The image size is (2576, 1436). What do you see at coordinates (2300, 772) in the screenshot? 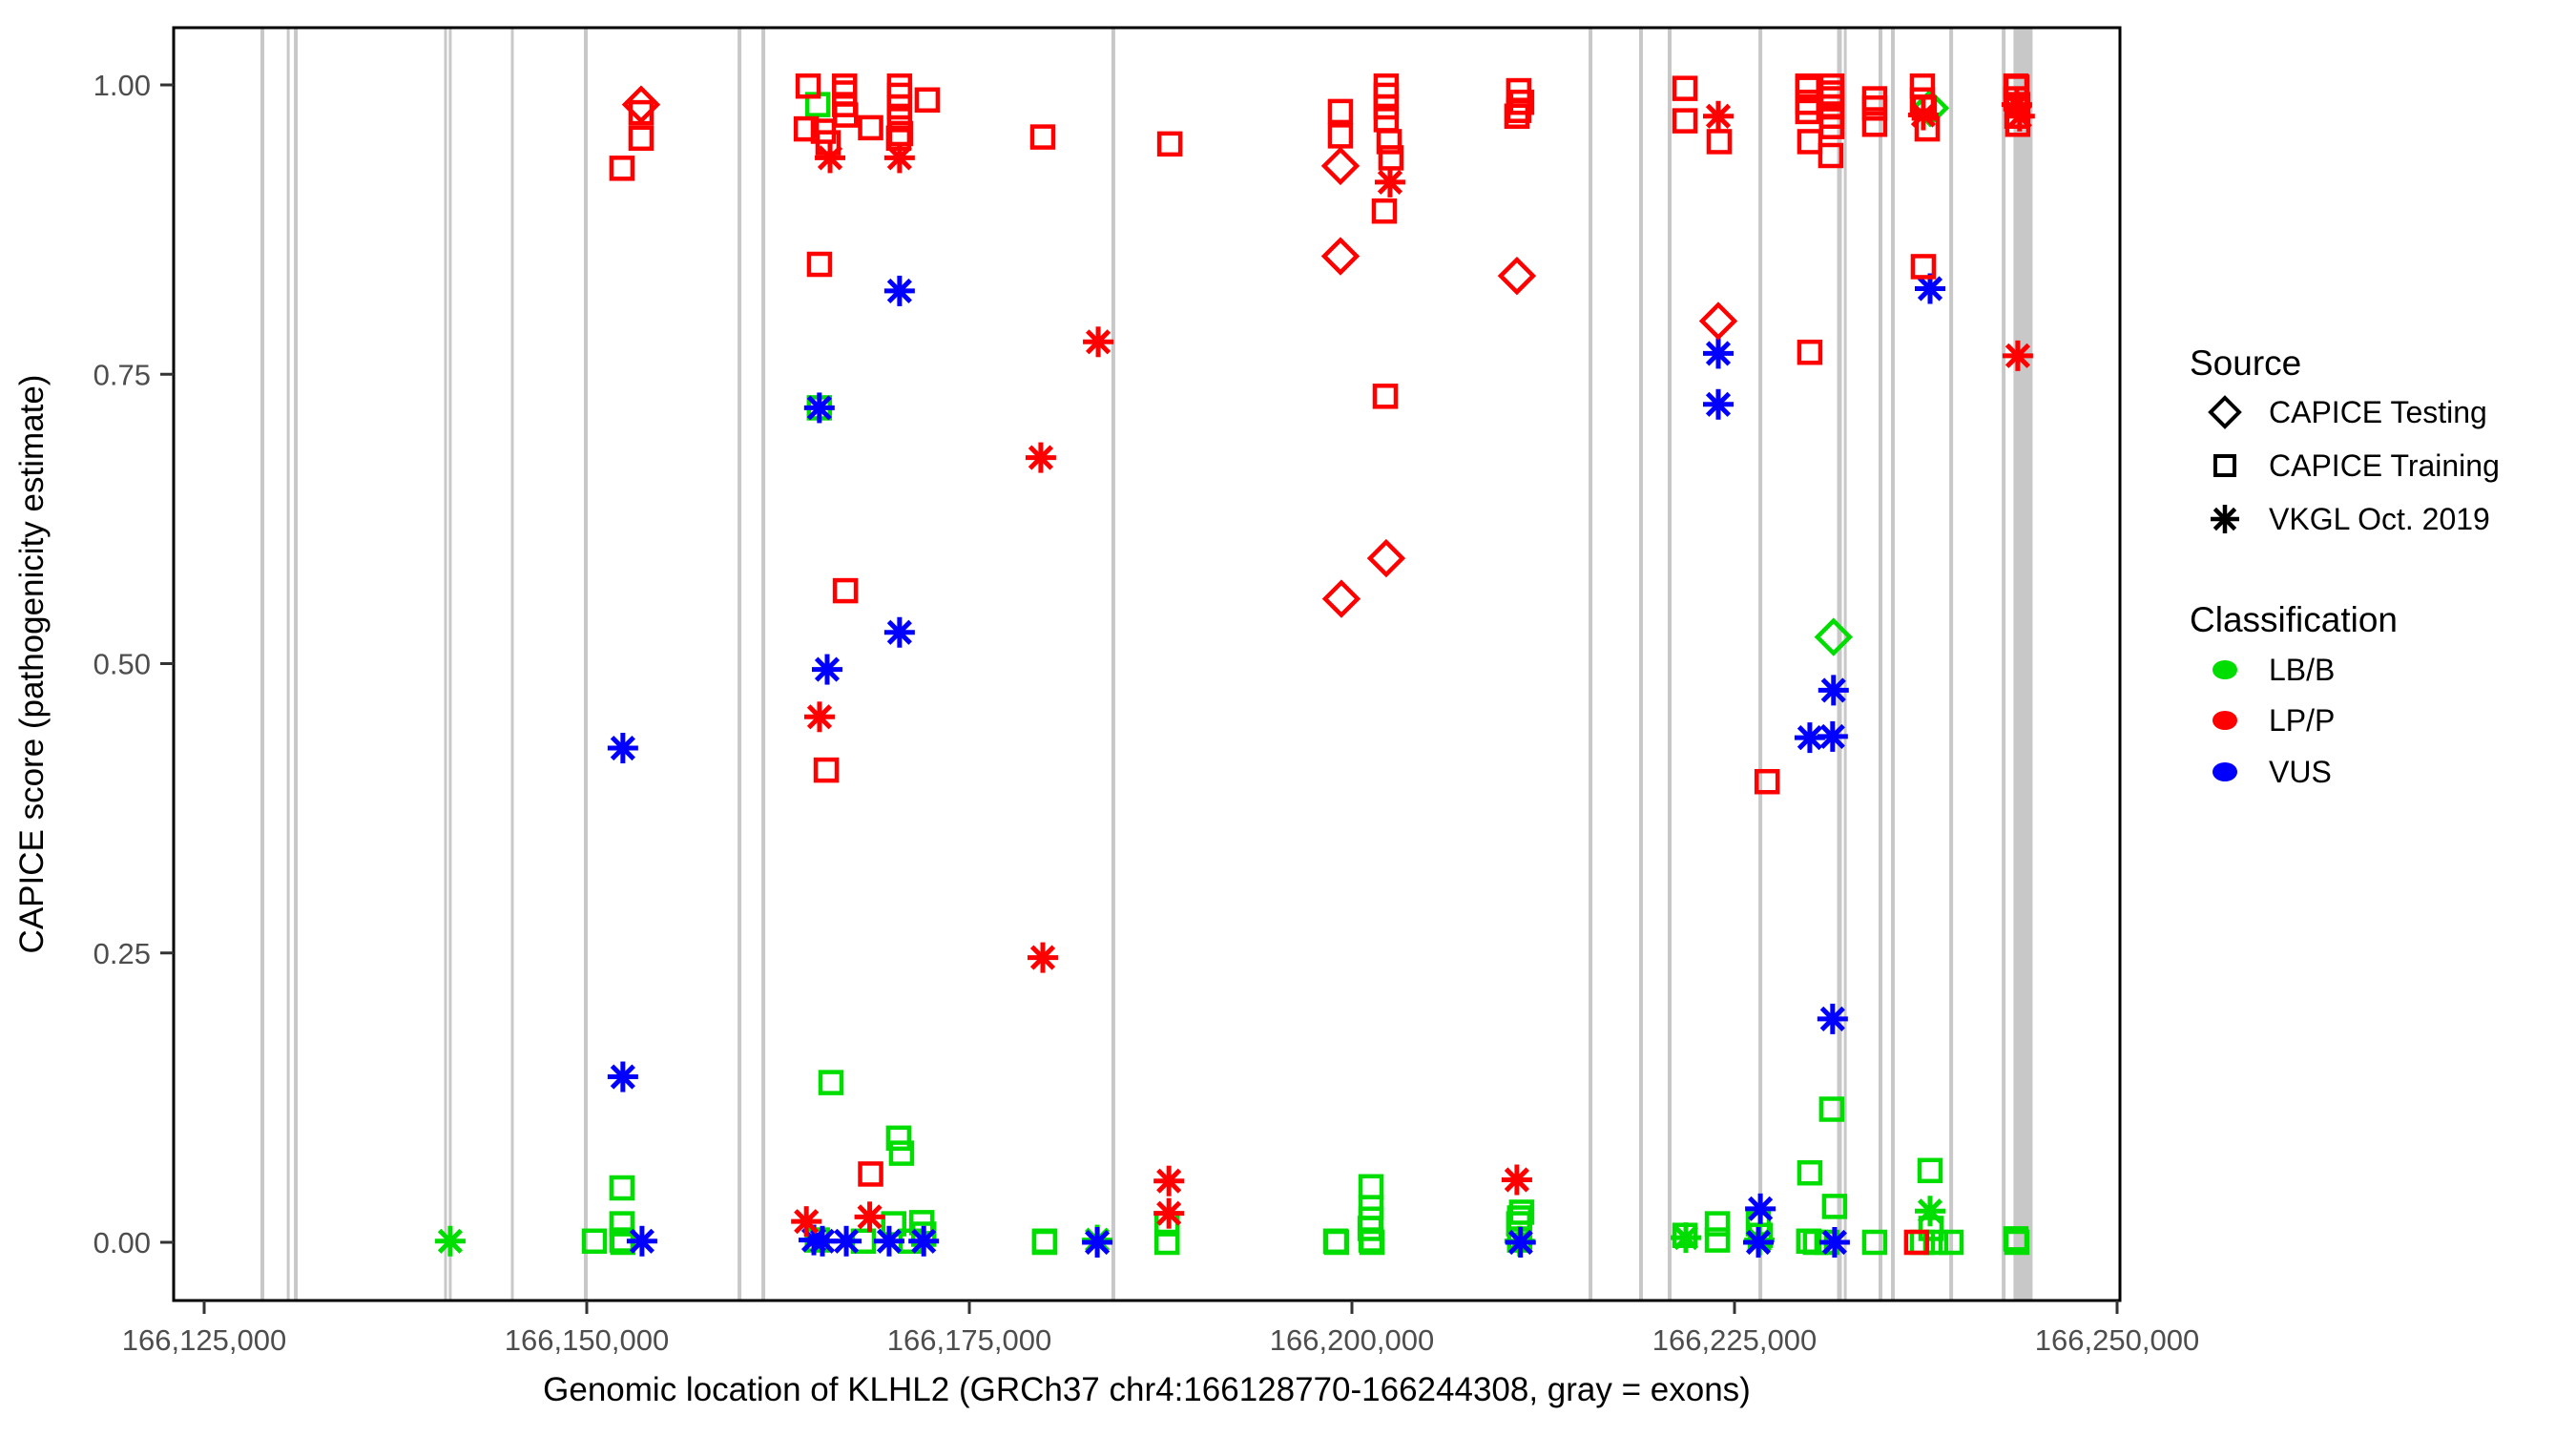
I see `legend-item-vus: VUS` at bounding box center [2300, 772].